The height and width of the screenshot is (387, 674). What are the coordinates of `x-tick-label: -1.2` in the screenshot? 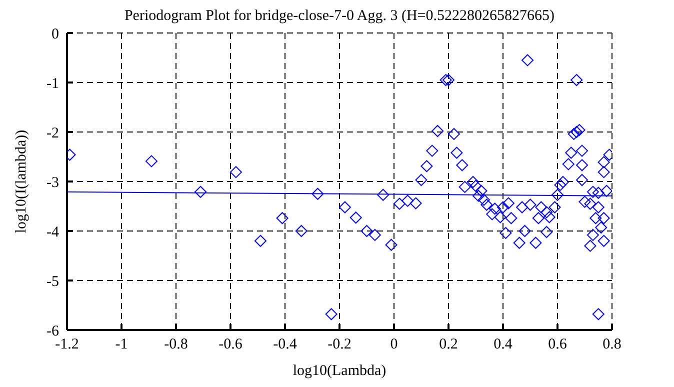 It's located at (67, 344).